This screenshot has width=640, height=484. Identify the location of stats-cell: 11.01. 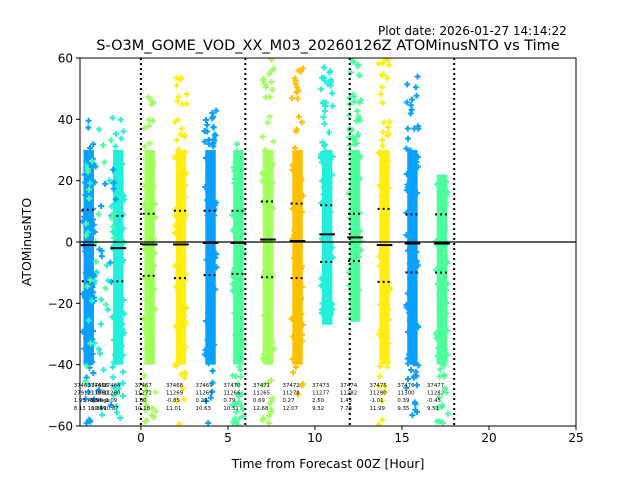
(173, 409).